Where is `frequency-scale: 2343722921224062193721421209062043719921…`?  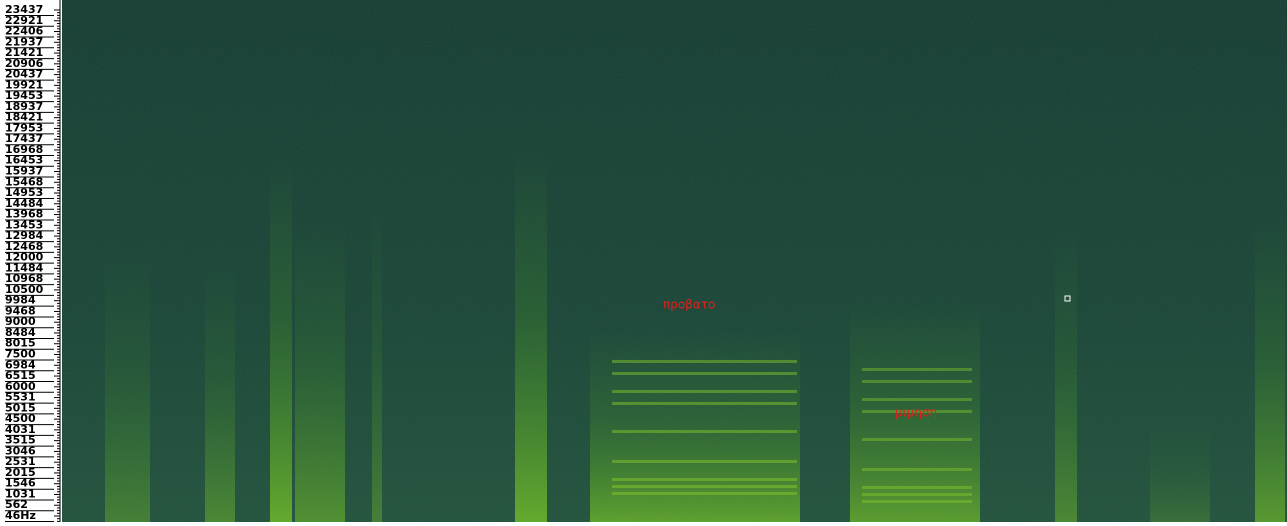
frequency-scale: 2343722921224062193721421209062043719921… is located at coordinates (33, 262).